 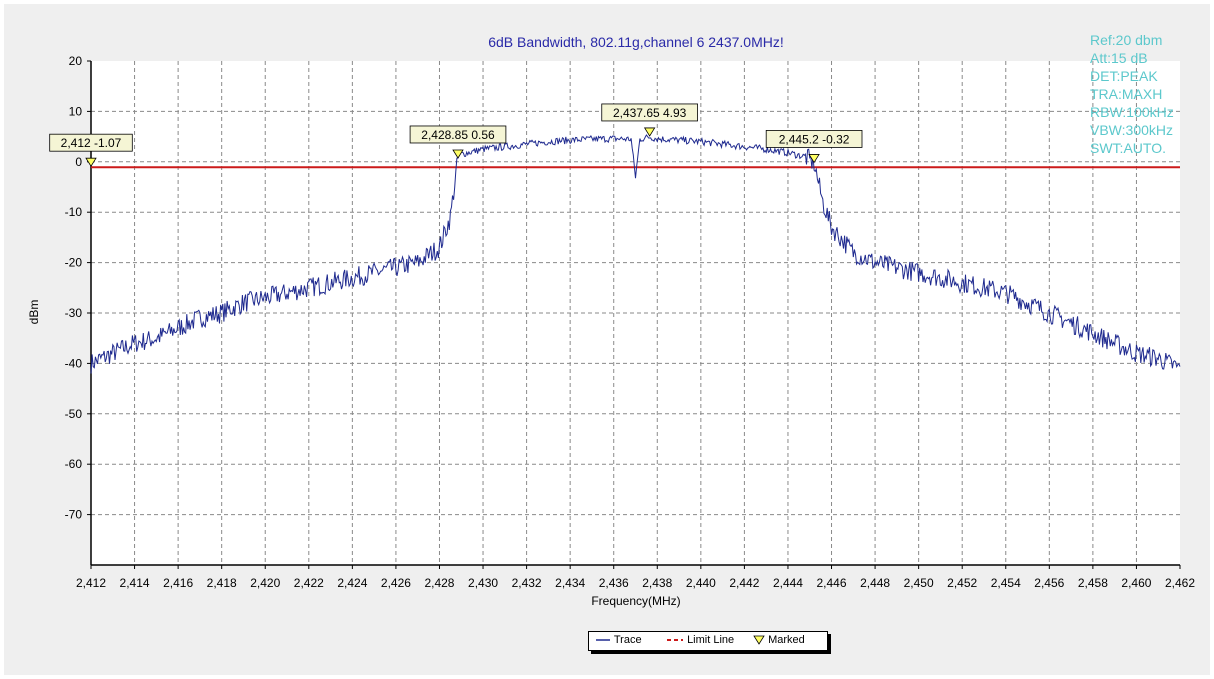 I want to click on x-tick-label: 2,426, so click(x=396, y=583).